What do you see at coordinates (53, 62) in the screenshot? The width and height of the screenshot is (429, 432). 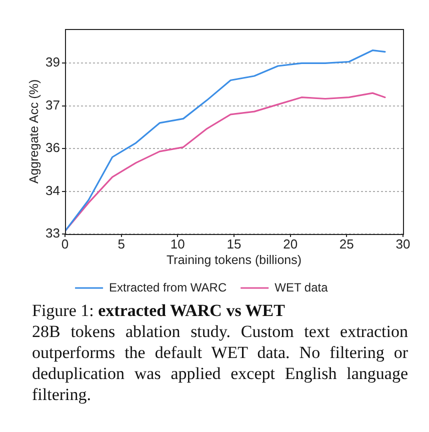 I see `y-tick-label: 39` at bounding box center [53, 62].